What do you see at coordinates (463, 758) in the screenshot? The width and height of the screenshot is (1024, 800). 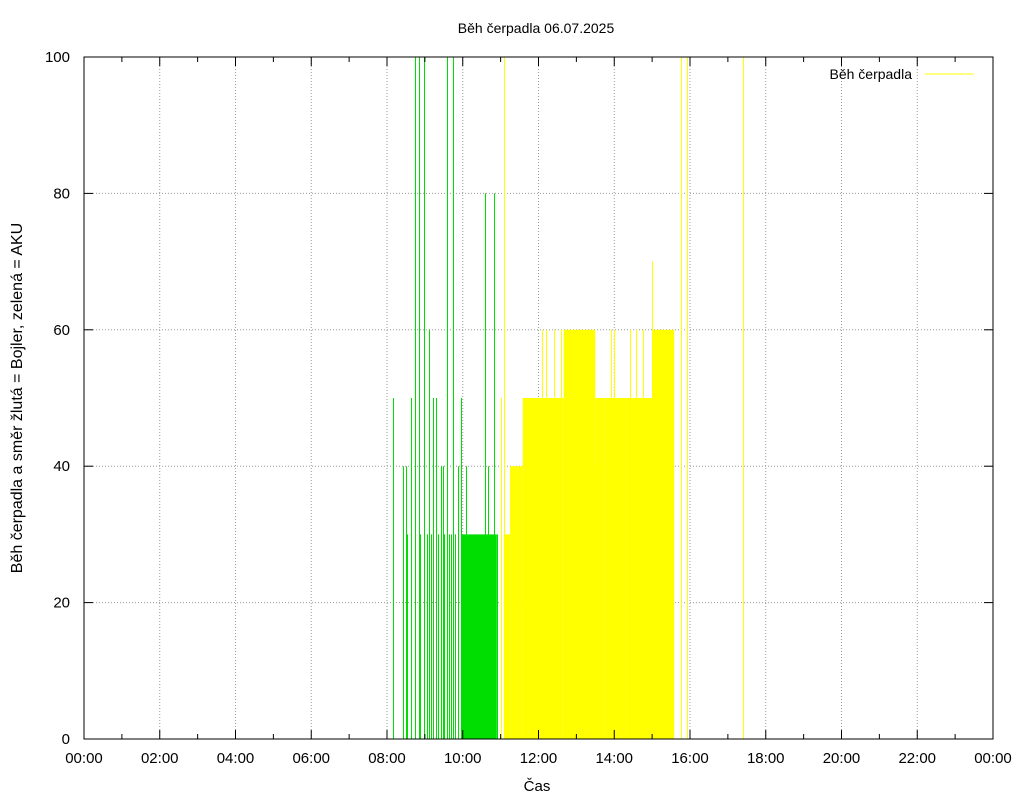 I see `x-tick-label: 10:00` at bounding box center [463, 758].